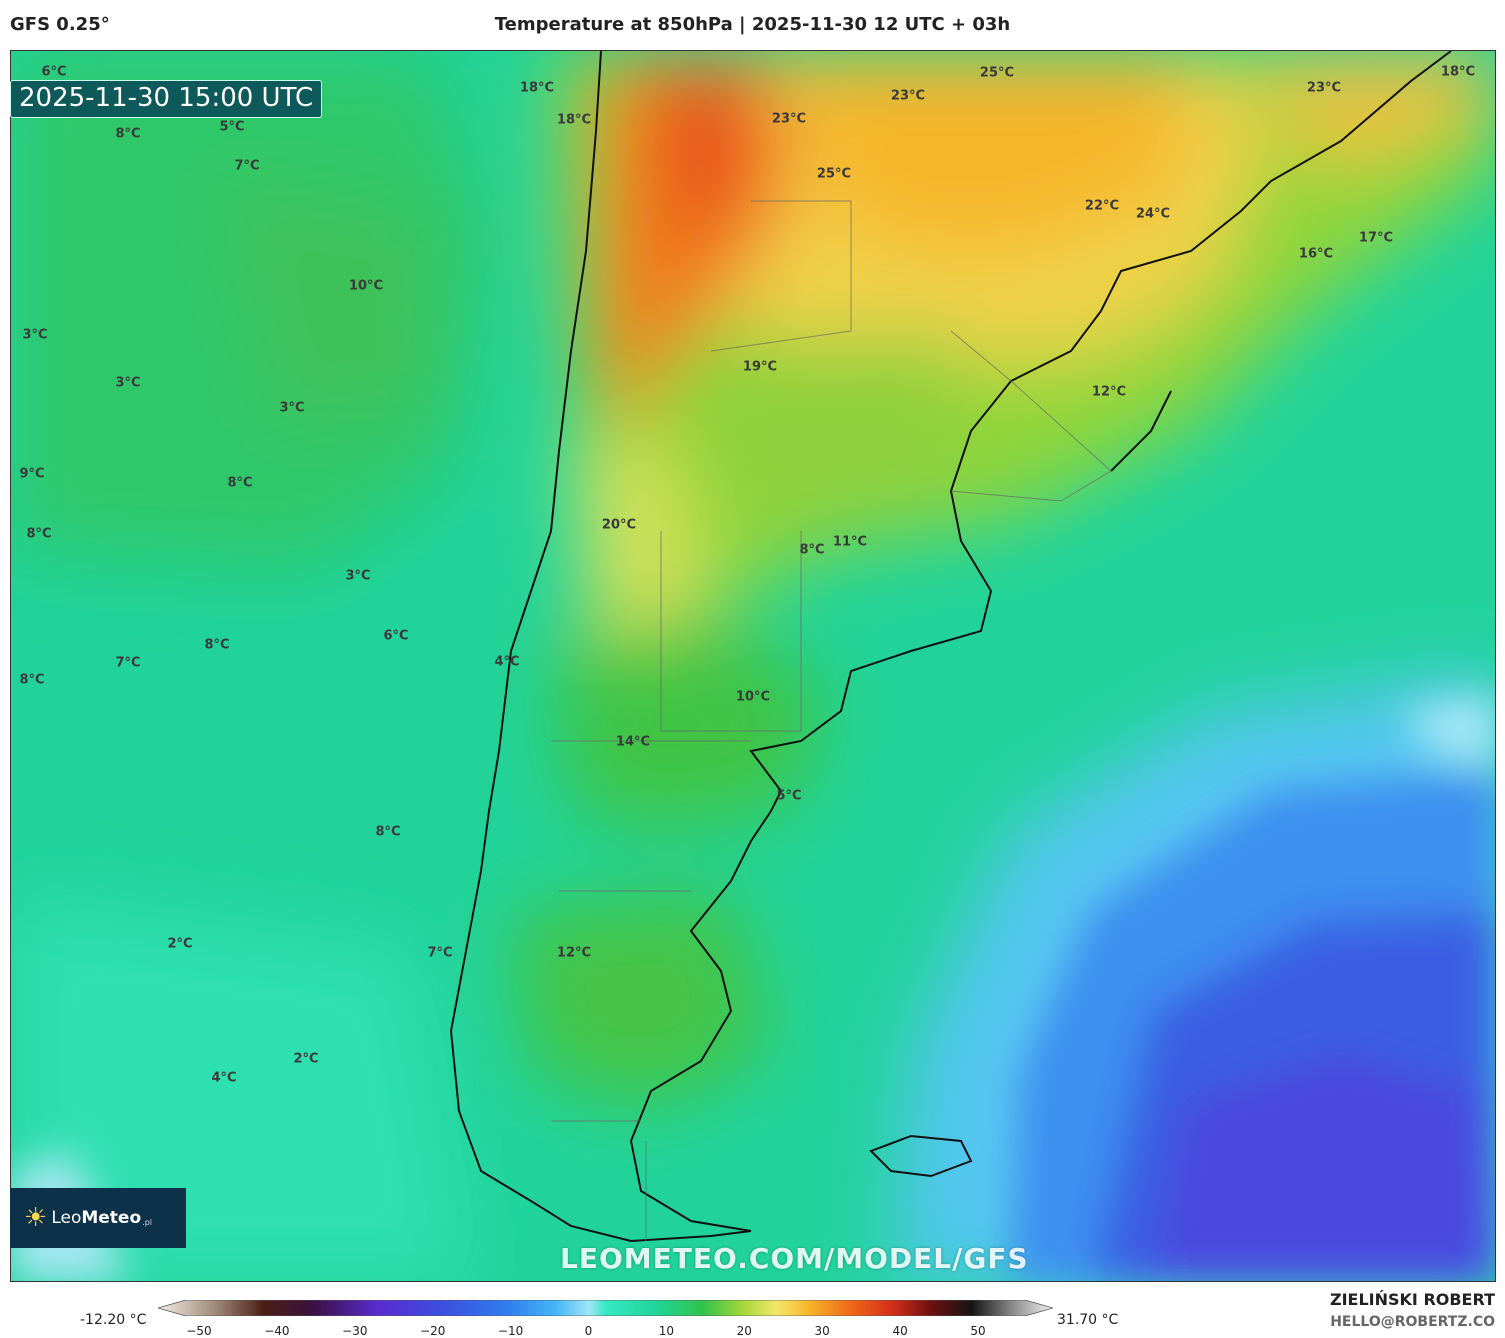  I want to click on colorbar-tick-label: −10, so click(510, 1331).